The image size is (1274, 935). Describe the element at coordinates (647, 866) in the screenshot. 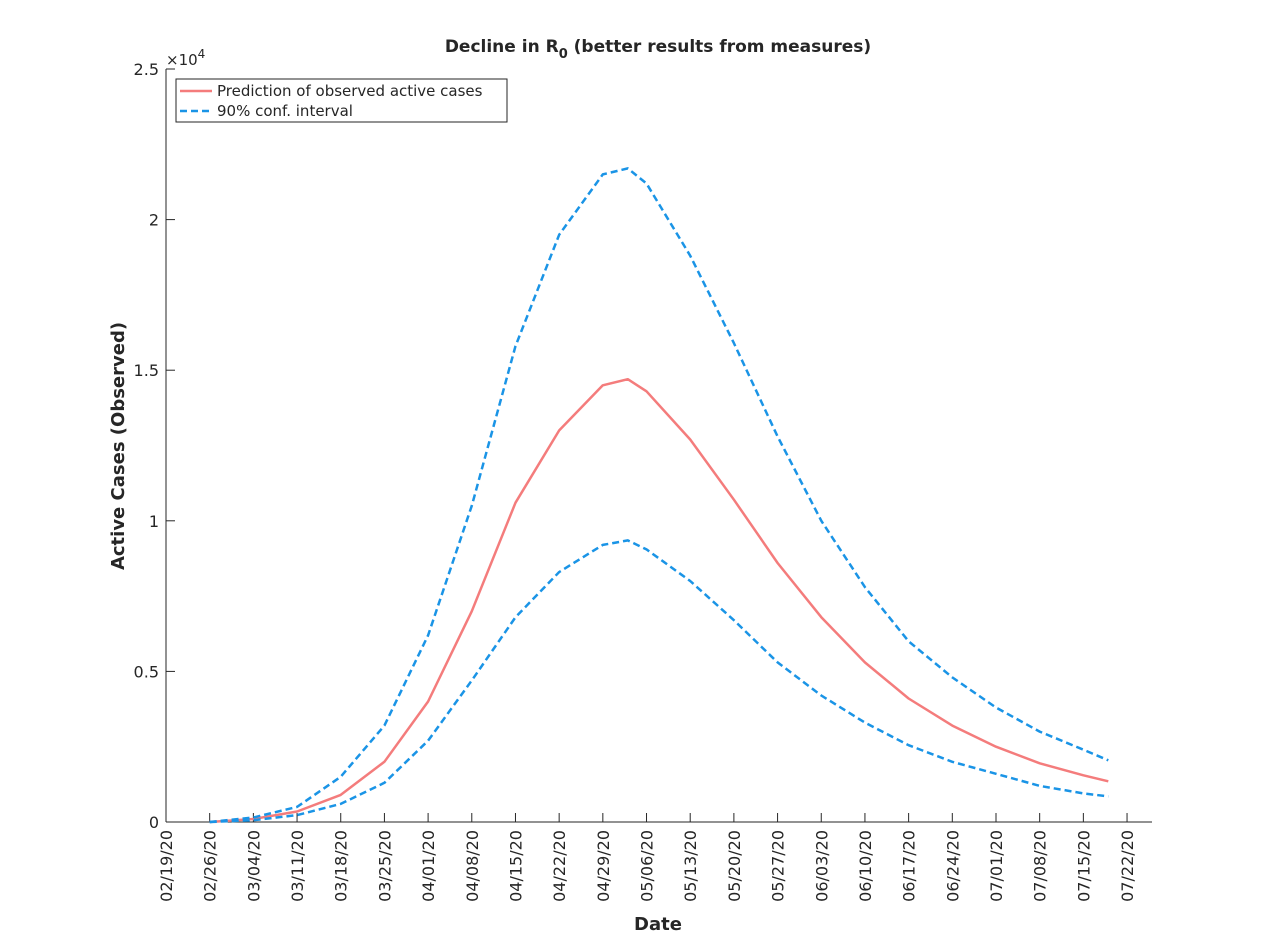

I see `x-tick-label: 05/06/20` at that location.